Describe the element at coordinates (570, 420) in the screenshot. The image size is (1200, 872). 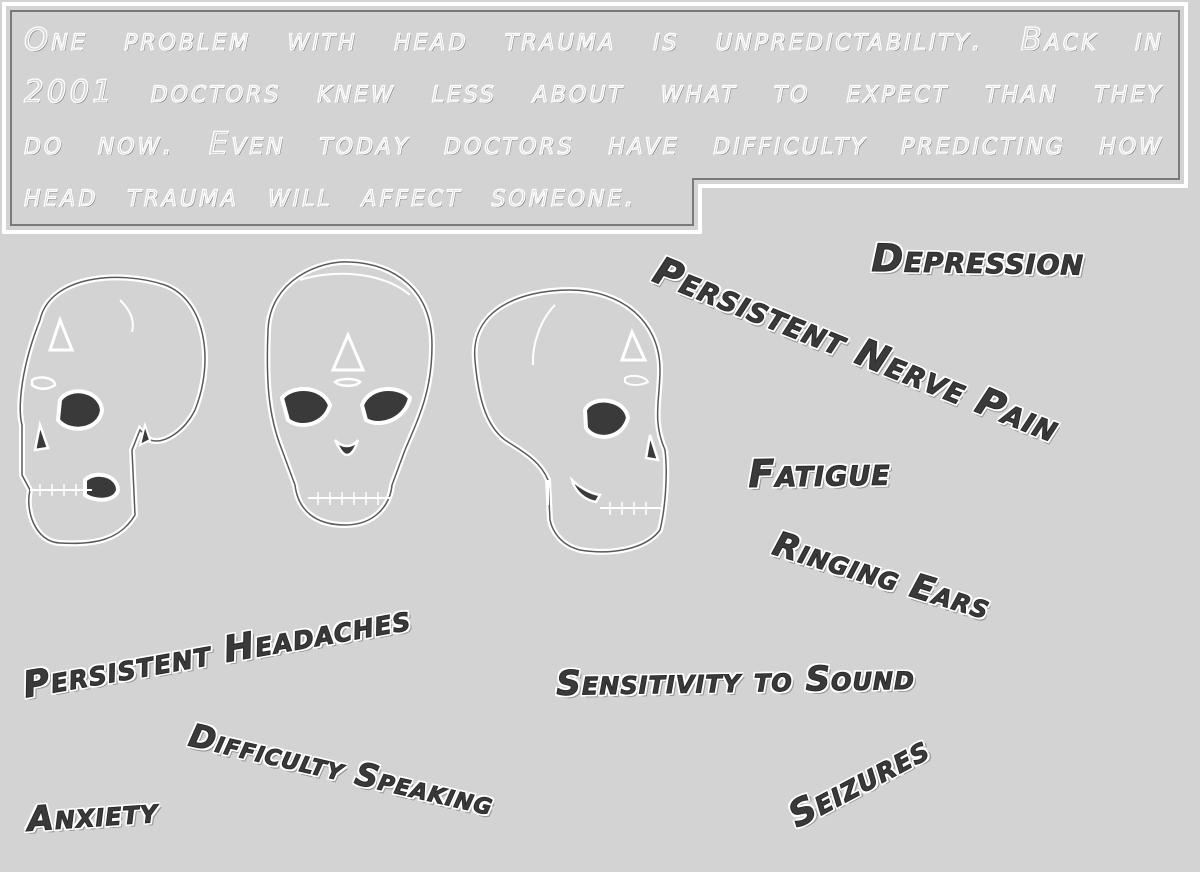
I see `skull-side-right-icon` at that location.